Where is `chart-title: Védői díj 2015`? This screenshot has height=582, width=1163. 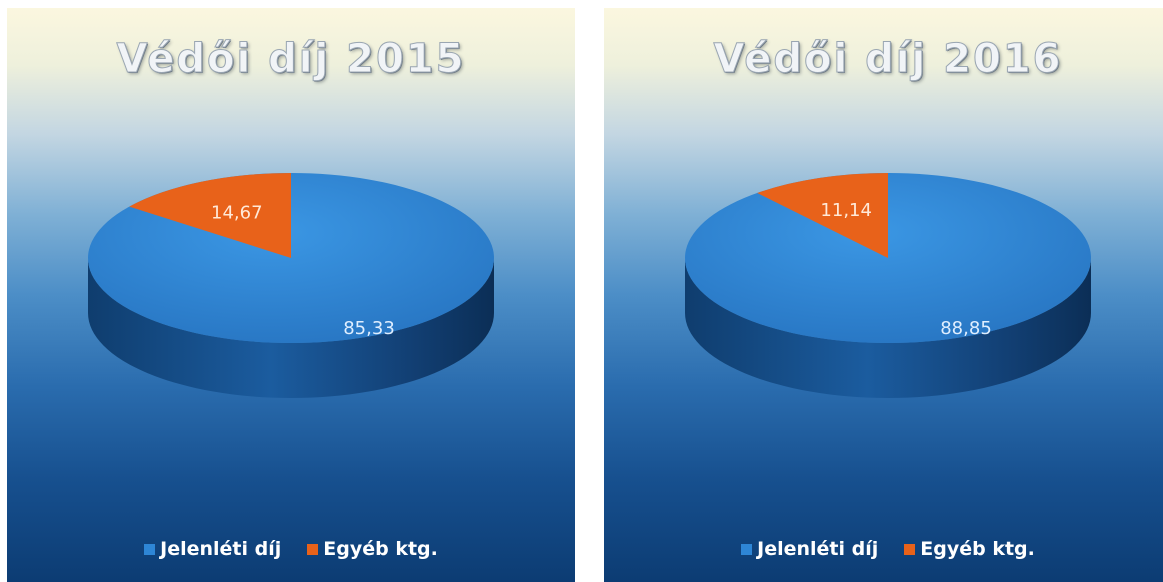
chart-title: Védői díj 2015 is located at coordinates (291, 59).